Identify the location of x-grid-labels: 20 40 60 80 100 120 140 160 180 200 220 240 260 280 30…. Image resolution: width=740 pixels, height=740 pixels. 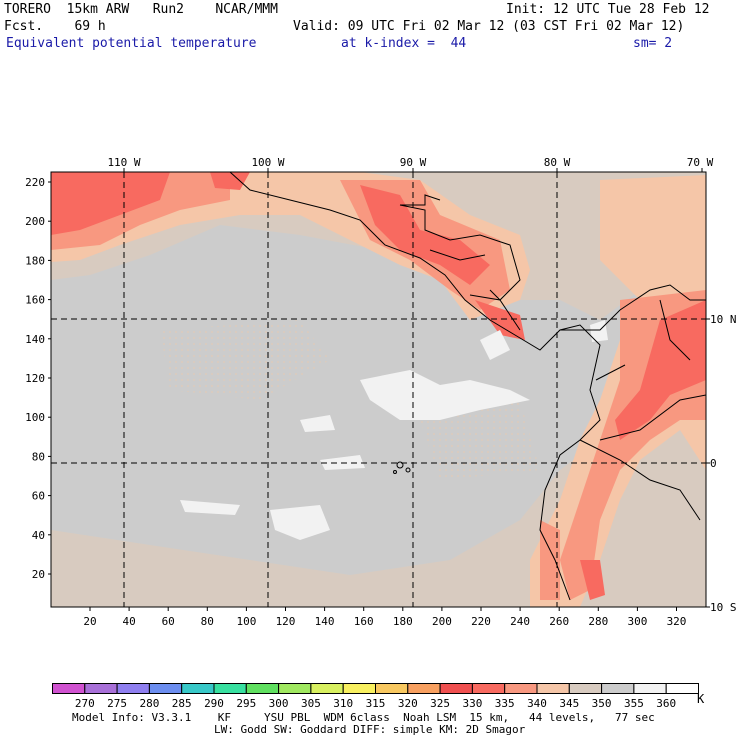
(384, 617).